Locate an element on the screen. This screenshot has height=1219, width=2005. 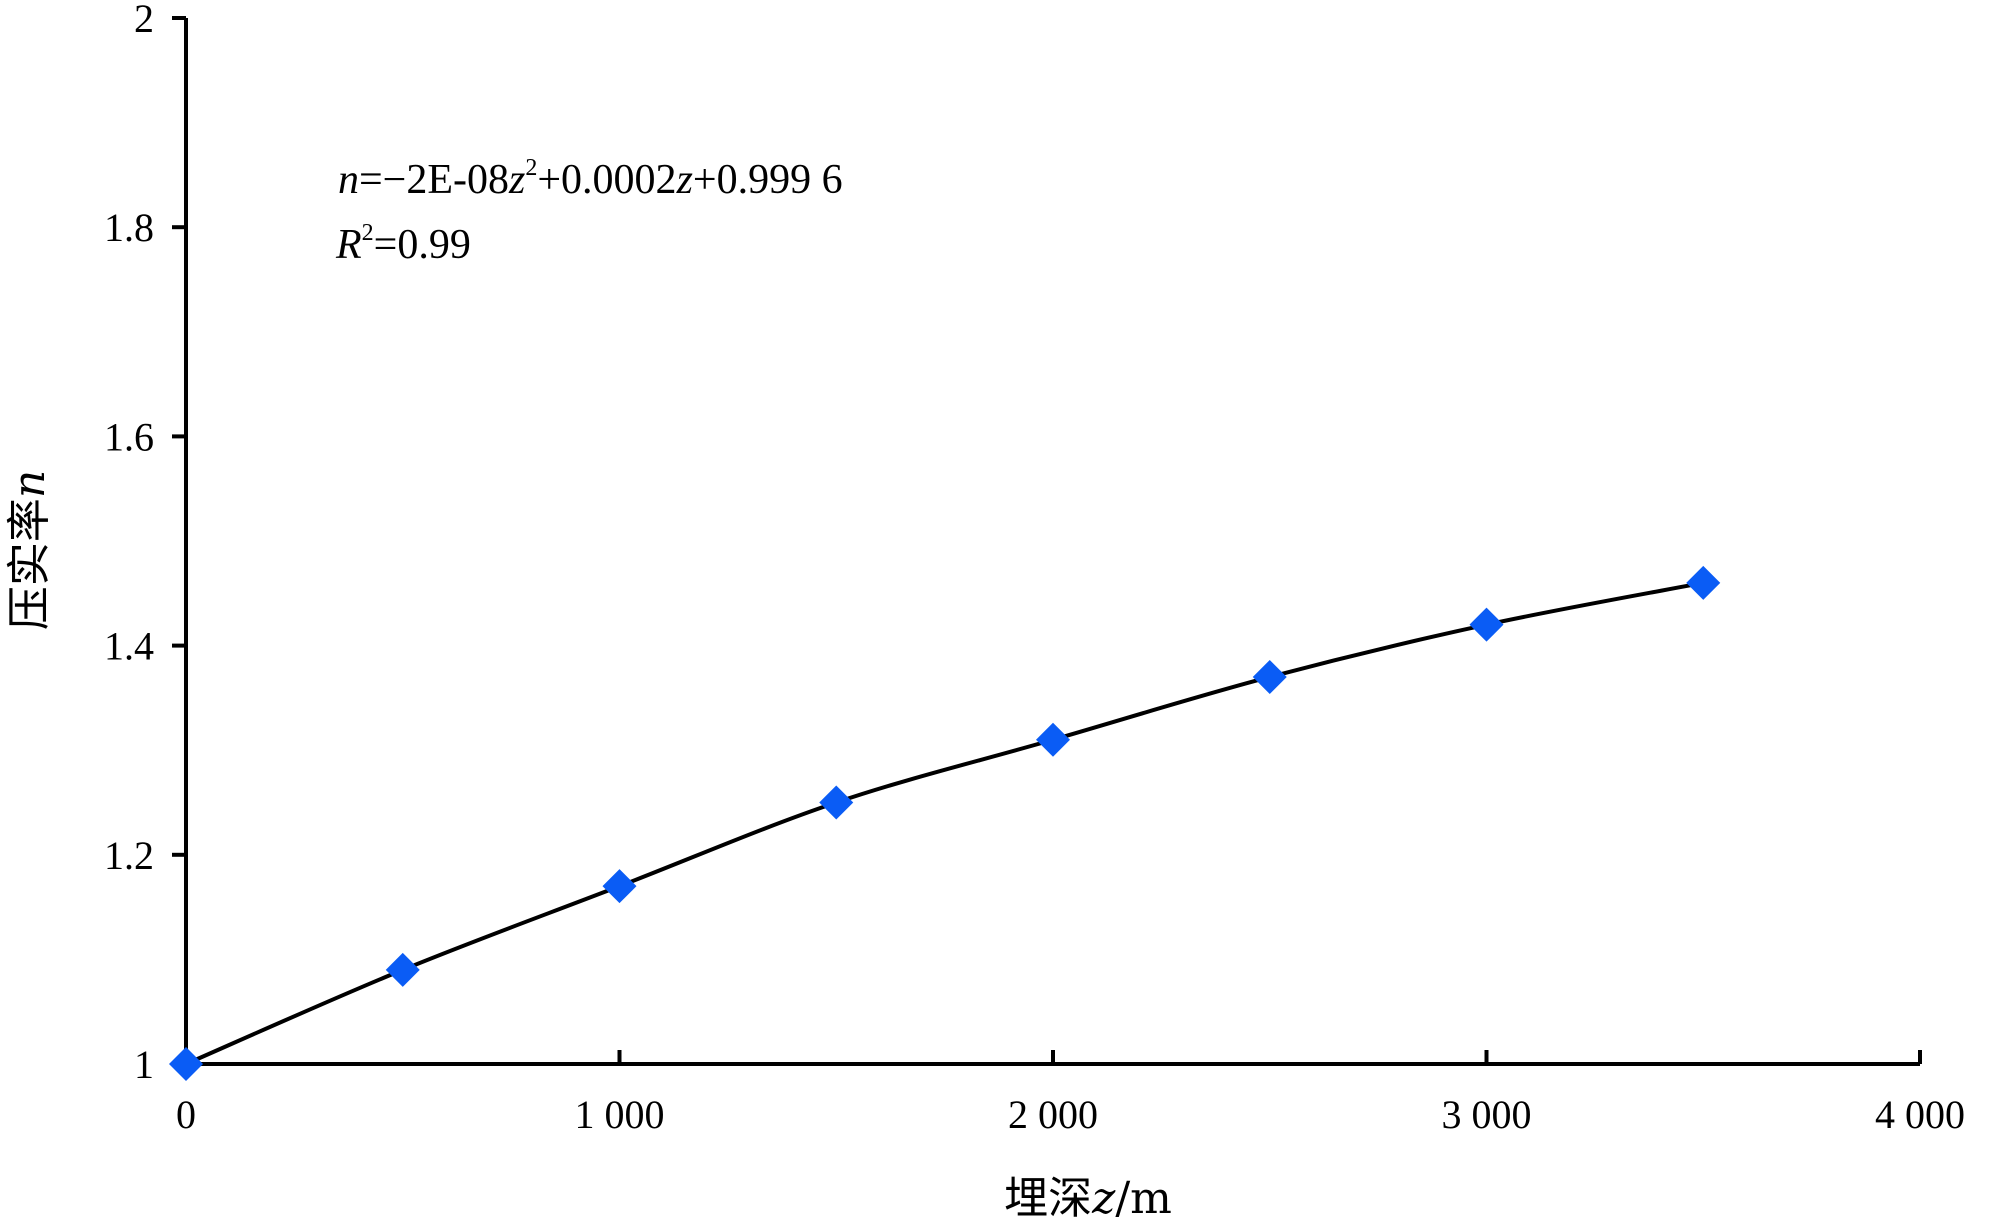
r2-sup: 2 is located at coordinates (368, 233).